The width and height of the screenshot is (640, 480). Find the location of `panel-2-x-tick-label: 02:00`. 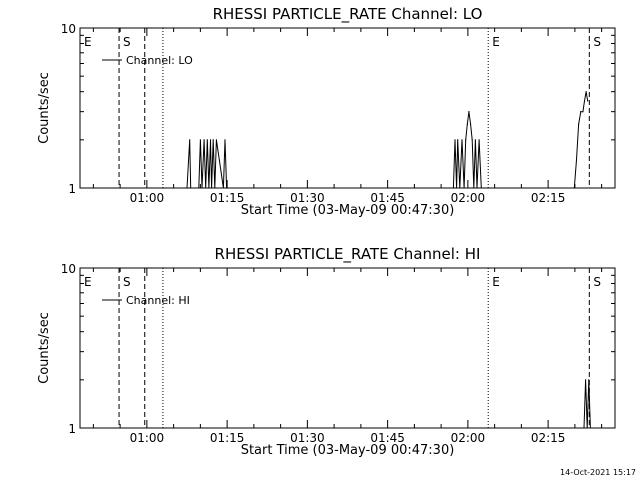

panel-2-x-tick-label: 02:00 is located at coordinates (468, 438).